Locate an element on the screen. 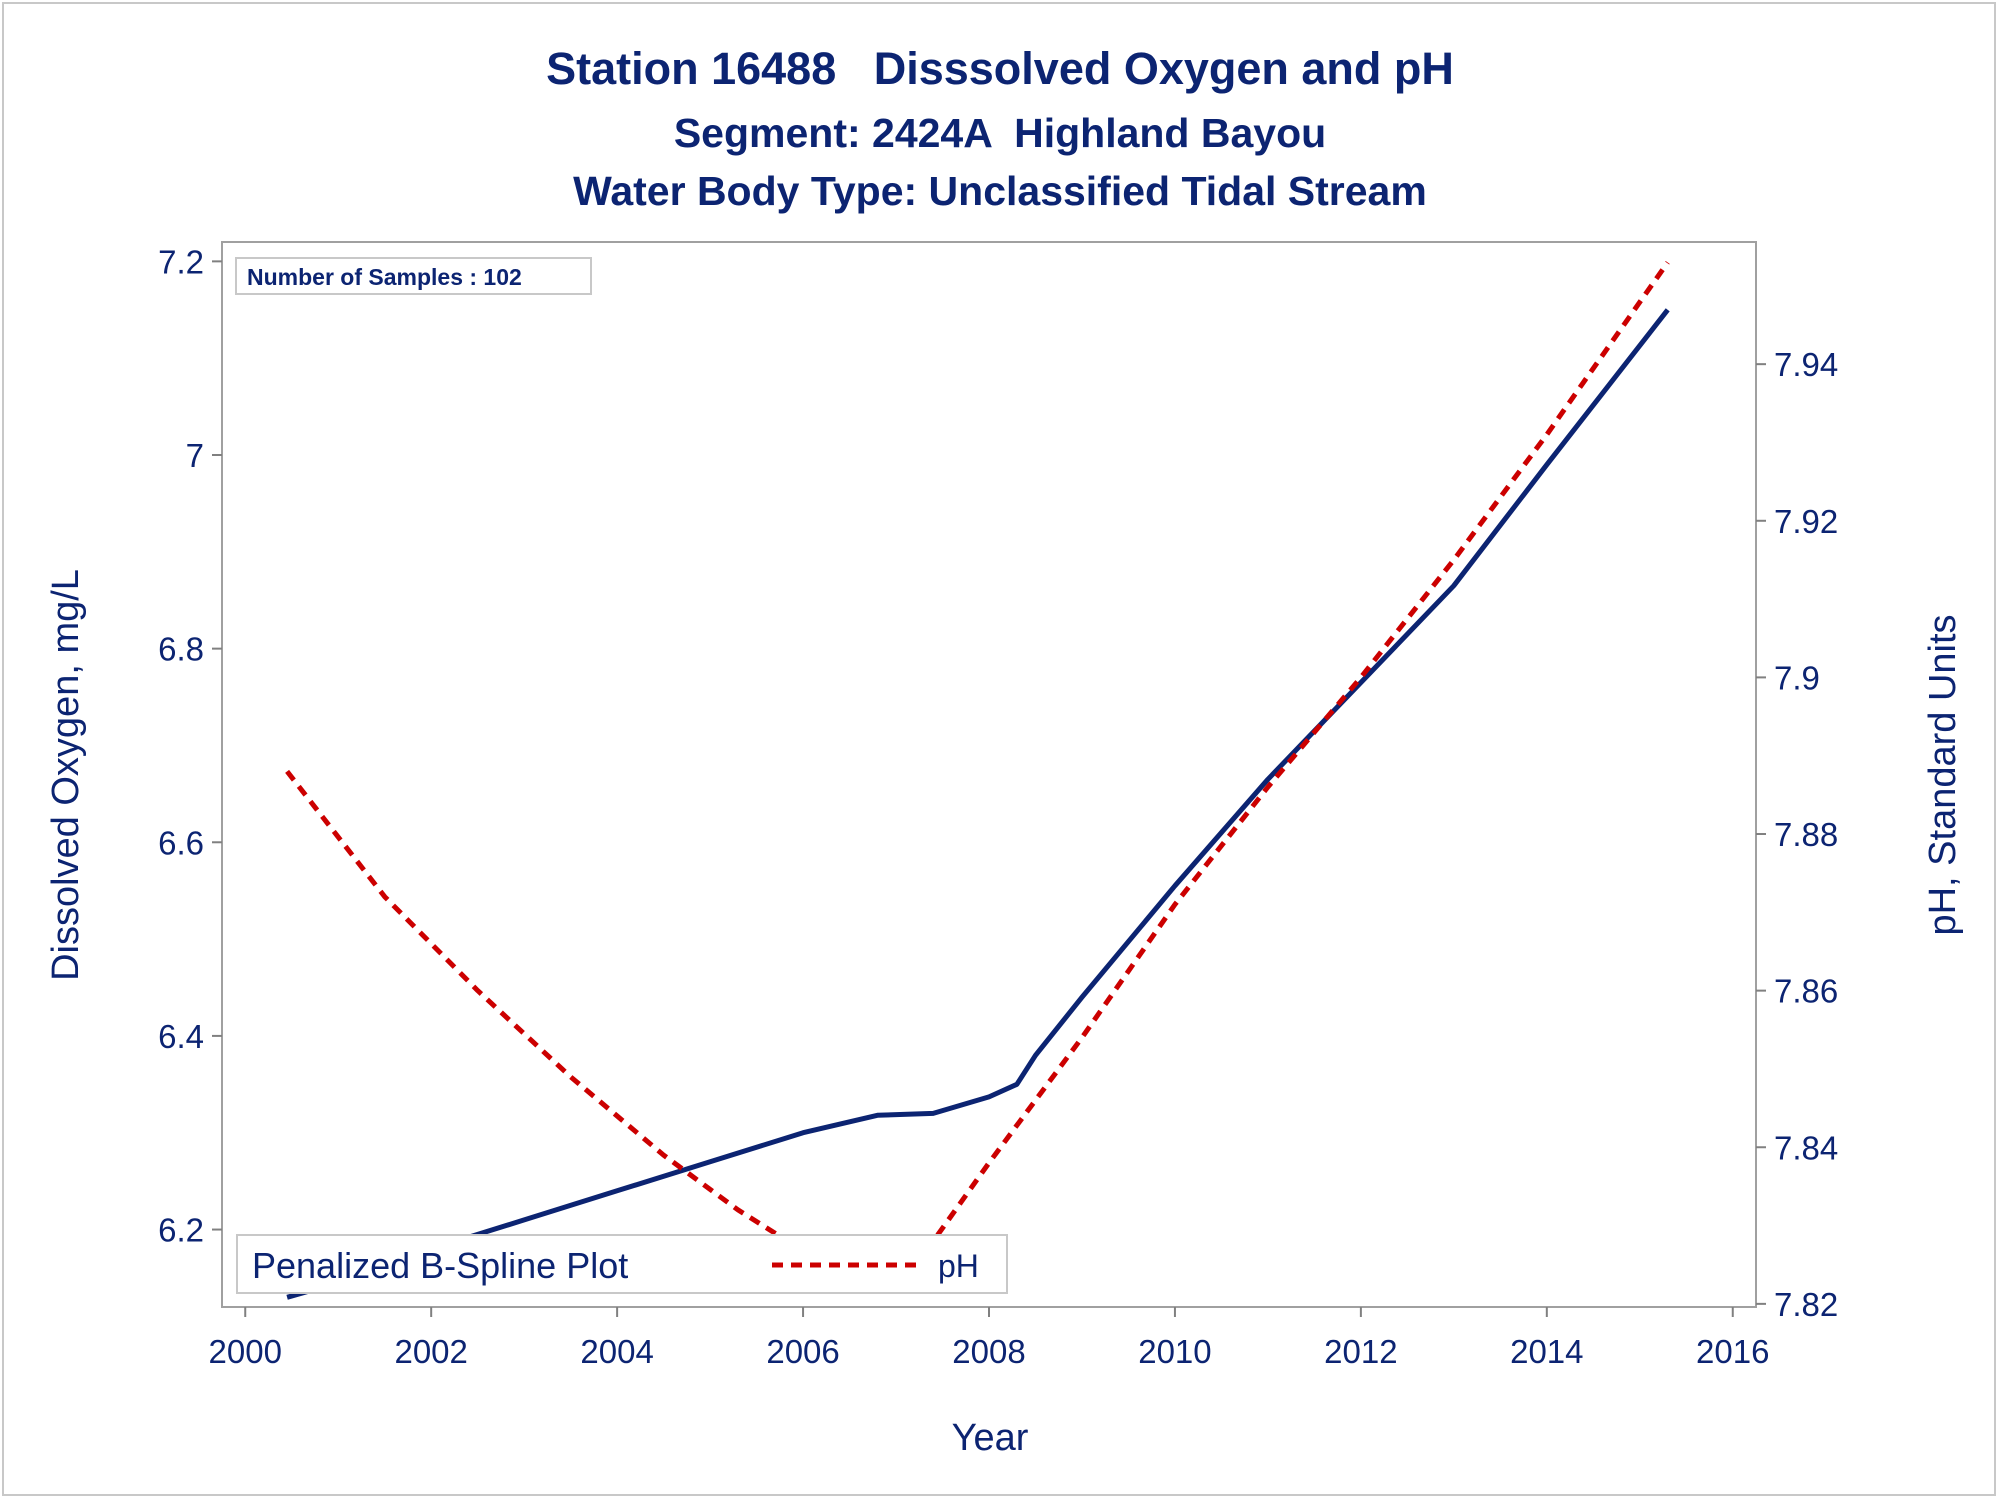 The image size is (2000, 1500). legend-title: Penalized B-Spline Plot is located at coordinates (440, 1265).